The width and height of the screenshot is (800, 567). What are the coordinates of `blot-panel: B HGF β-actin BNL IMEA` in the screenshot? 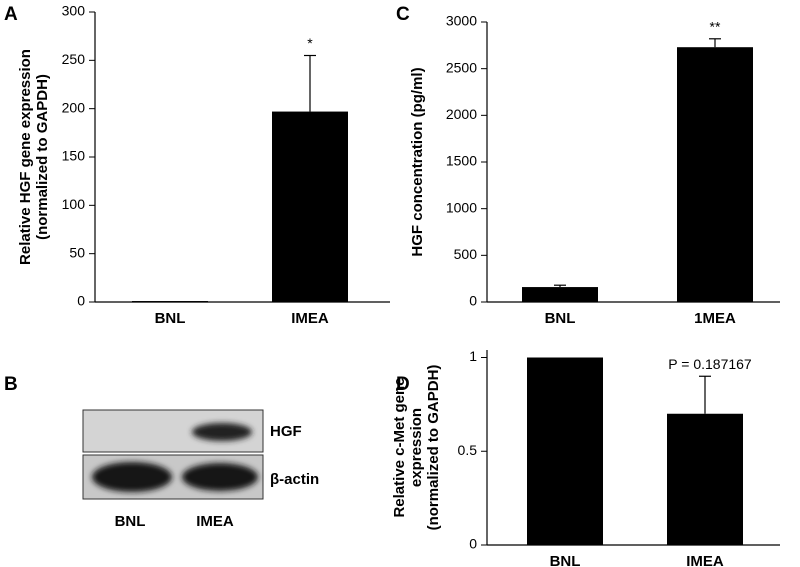 It's located at (161, 452).